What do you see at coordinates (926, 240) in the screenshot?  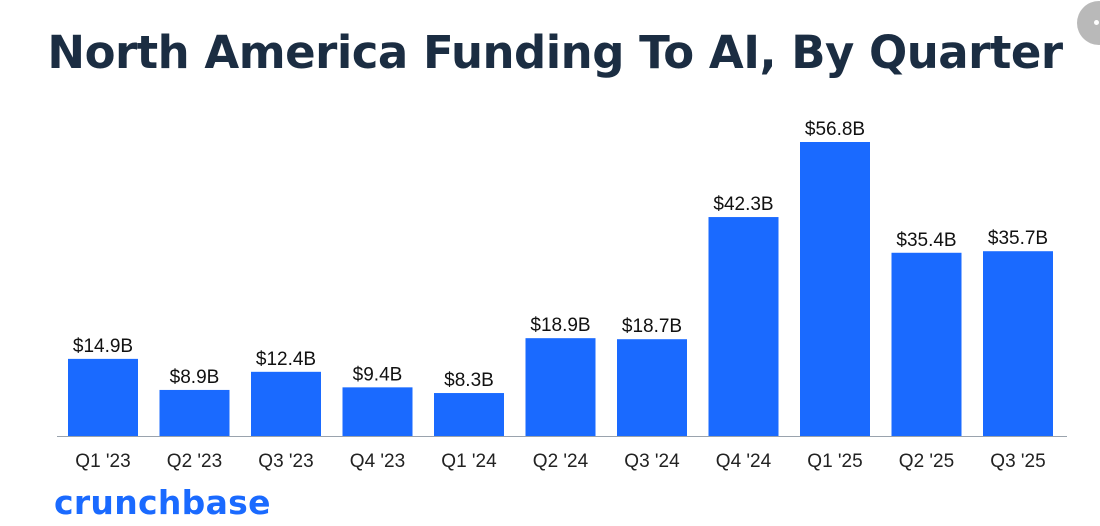 I see `bar-value-label: $35.4B` at bounding box center [926, 240].